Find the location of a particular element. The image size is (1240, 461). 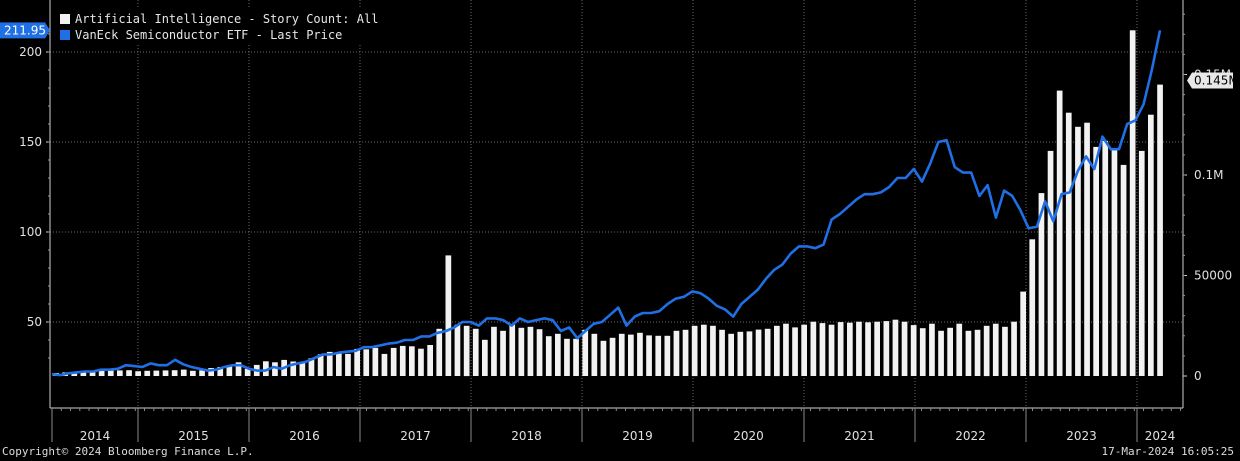

etf-last-value-pointer is located at coordinates (47, 30).